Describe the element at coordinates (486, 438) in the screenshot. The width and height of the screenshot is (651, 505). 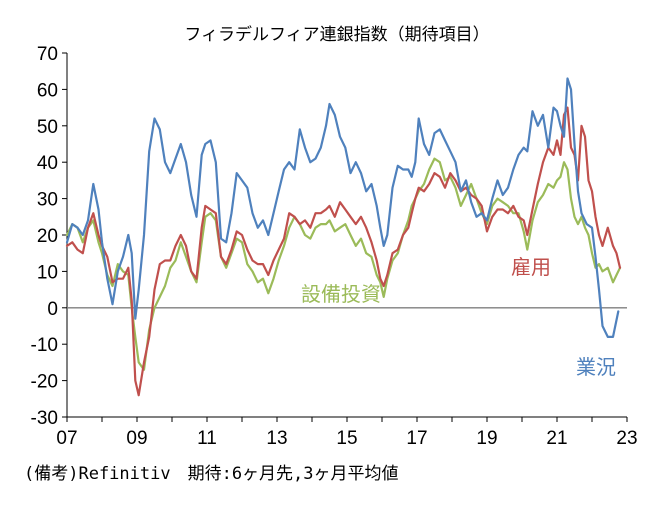
I see `x-tick-label: 19` at that location.